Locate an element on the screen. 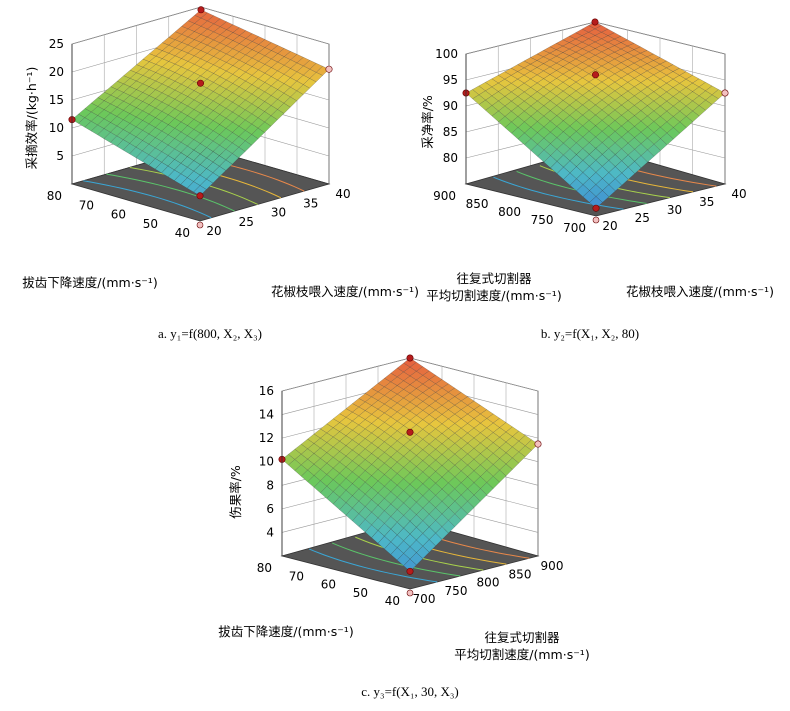 Image resolution: width=790 pixels, height=711 pixels. z-tick-label: 15 is located at coordinates (56, 100).